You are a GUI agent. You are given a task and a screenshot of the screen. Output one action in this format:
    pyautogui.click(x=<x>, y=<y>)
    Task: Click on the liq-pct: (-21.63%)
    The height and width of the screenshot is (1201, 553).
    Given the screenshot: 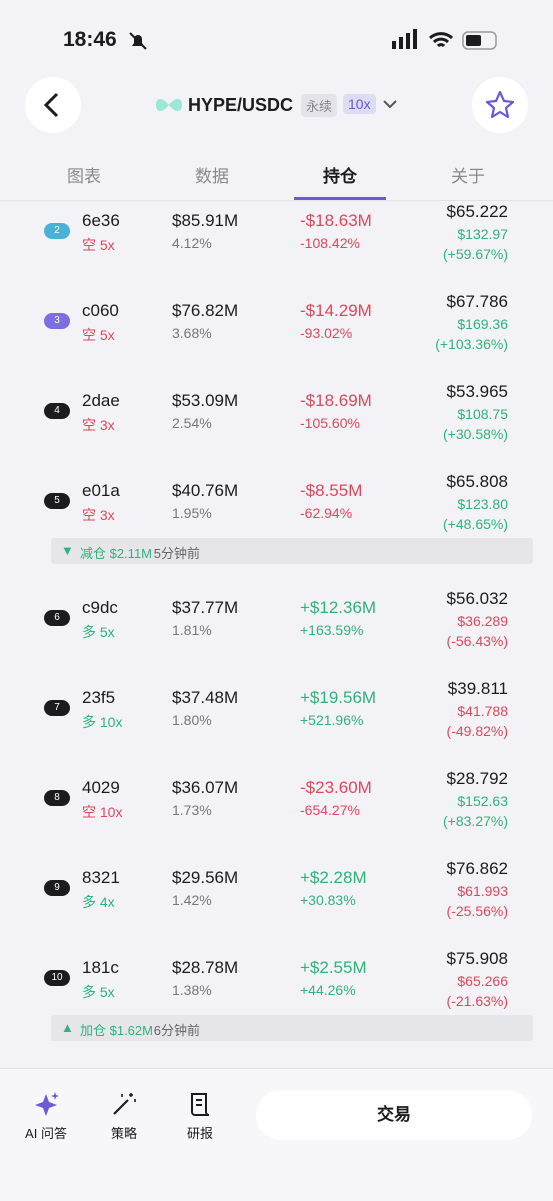 What is the action you would take?
    pyautogui.click(x=477, y=1001)
    